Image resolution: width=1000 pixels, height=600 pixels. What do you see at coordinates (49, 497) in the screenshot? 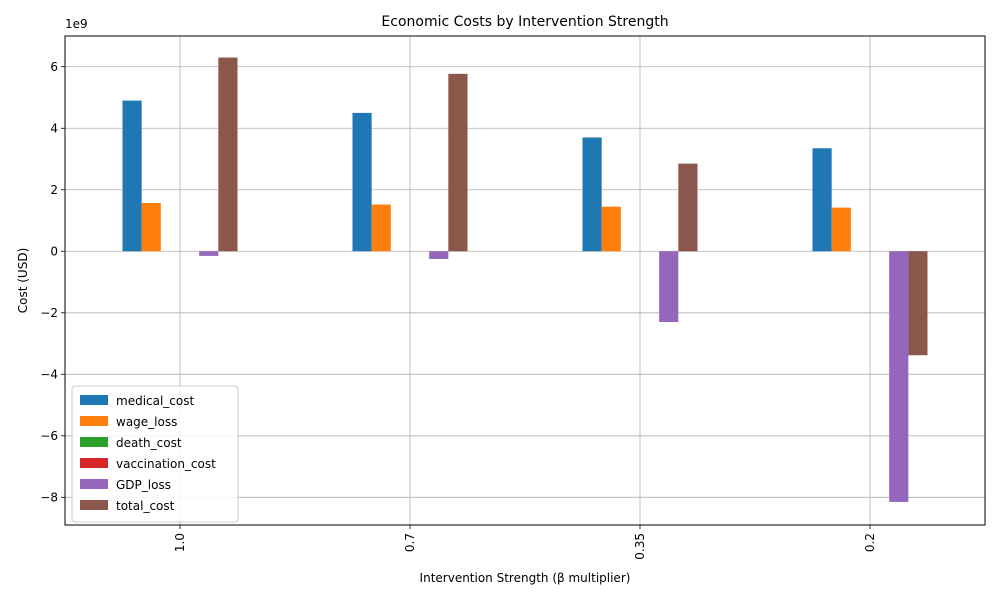
I see `y-tick-label: −8` at bounding box center [49, 497].